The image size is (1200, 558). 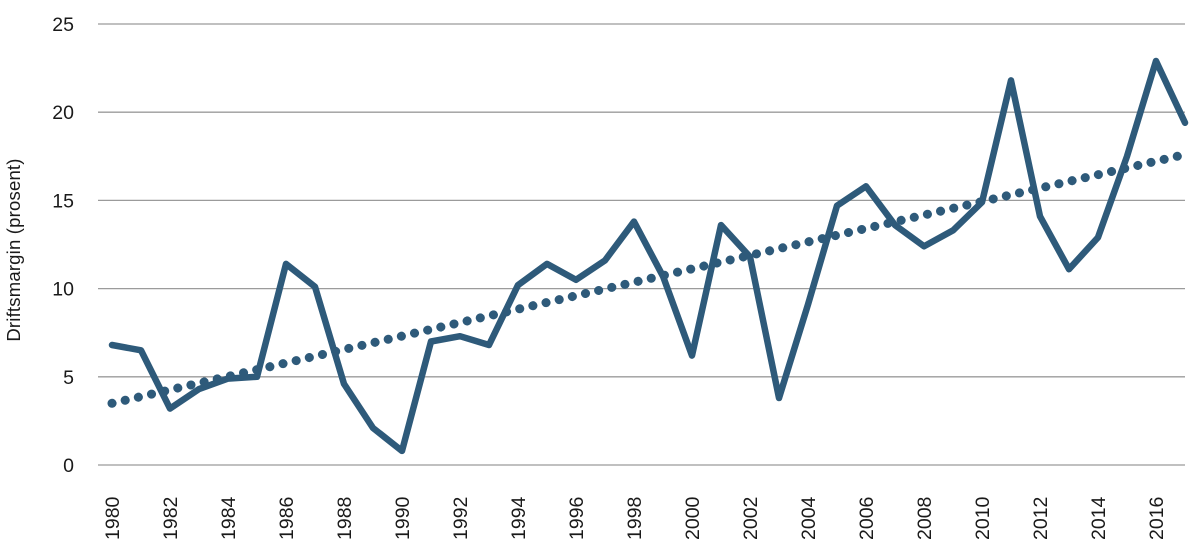 I want to click on y-tick-label-5: 5, so click(x=68, y=378).